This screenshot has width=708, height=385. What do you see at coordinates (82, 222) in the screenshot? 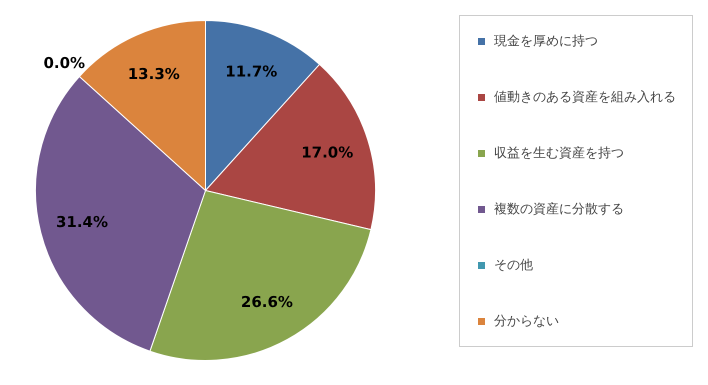
I see `data-label: 31.4%` at bounding box center [82, 222].